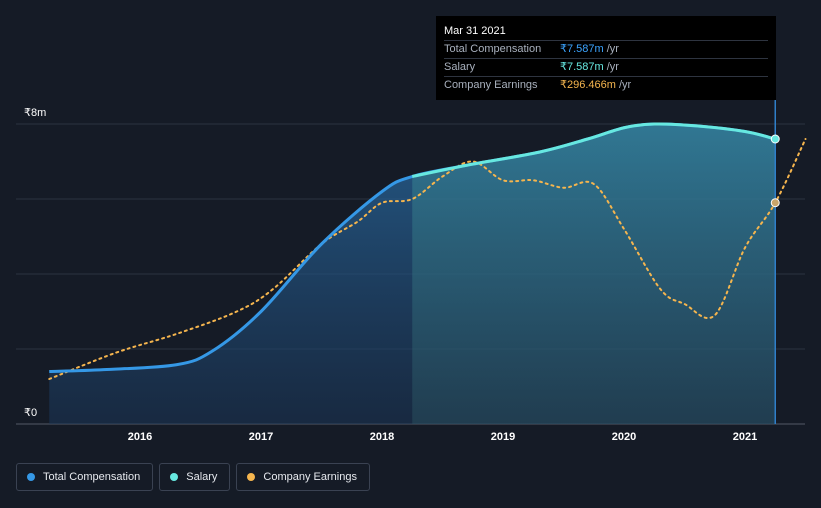  What do you see at coordinates (35, 113) in the screenshot?
I see `y-tick-label: ₹8m` at bounding box center [35, 113].